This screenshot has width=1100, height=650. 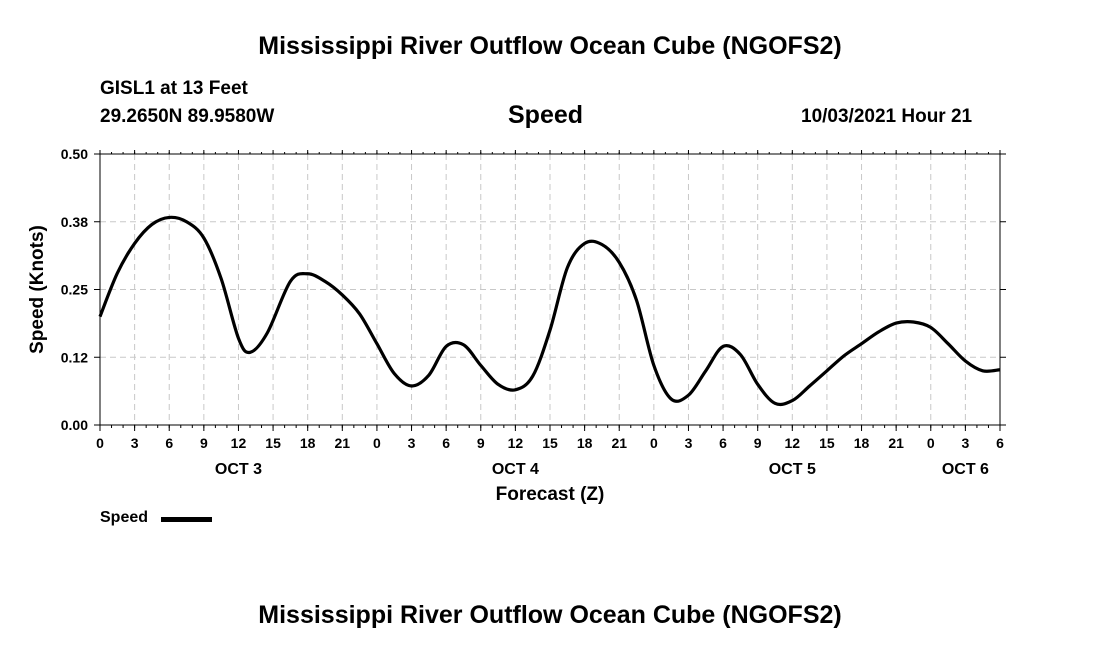 What do you see at coordinates (74, 290) in the screenshot?
I see `y-tick-label: 0.25` at bounding box center [74, 290].